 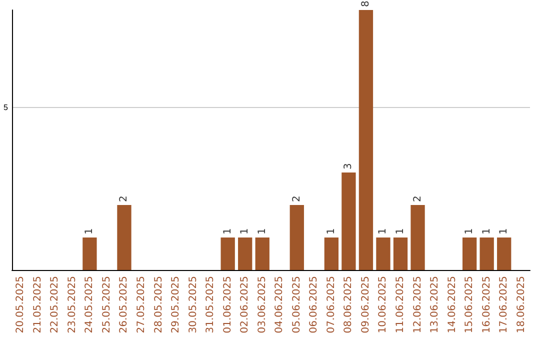 What do you see at coordinates (296, 305) in the screenshot?
I see `x-tick-label: 05.06.2025` at bounding box center [296, 305].